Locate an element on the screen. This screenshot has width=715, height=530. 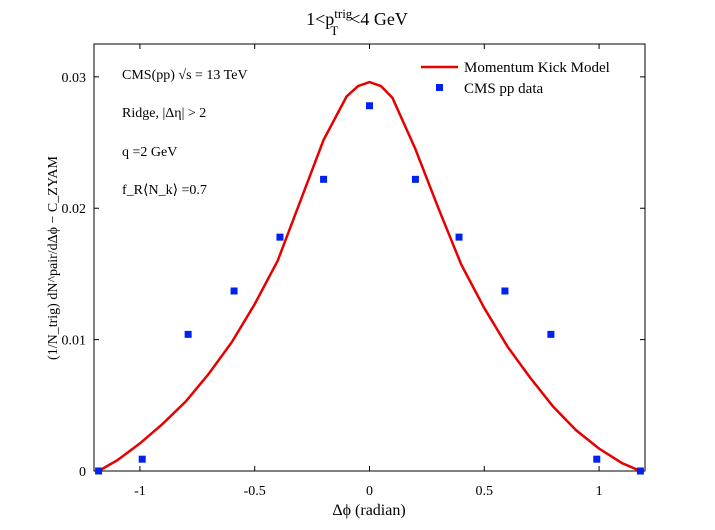
legend-label-data: CMS pp data is located at coordinates (504, 89).